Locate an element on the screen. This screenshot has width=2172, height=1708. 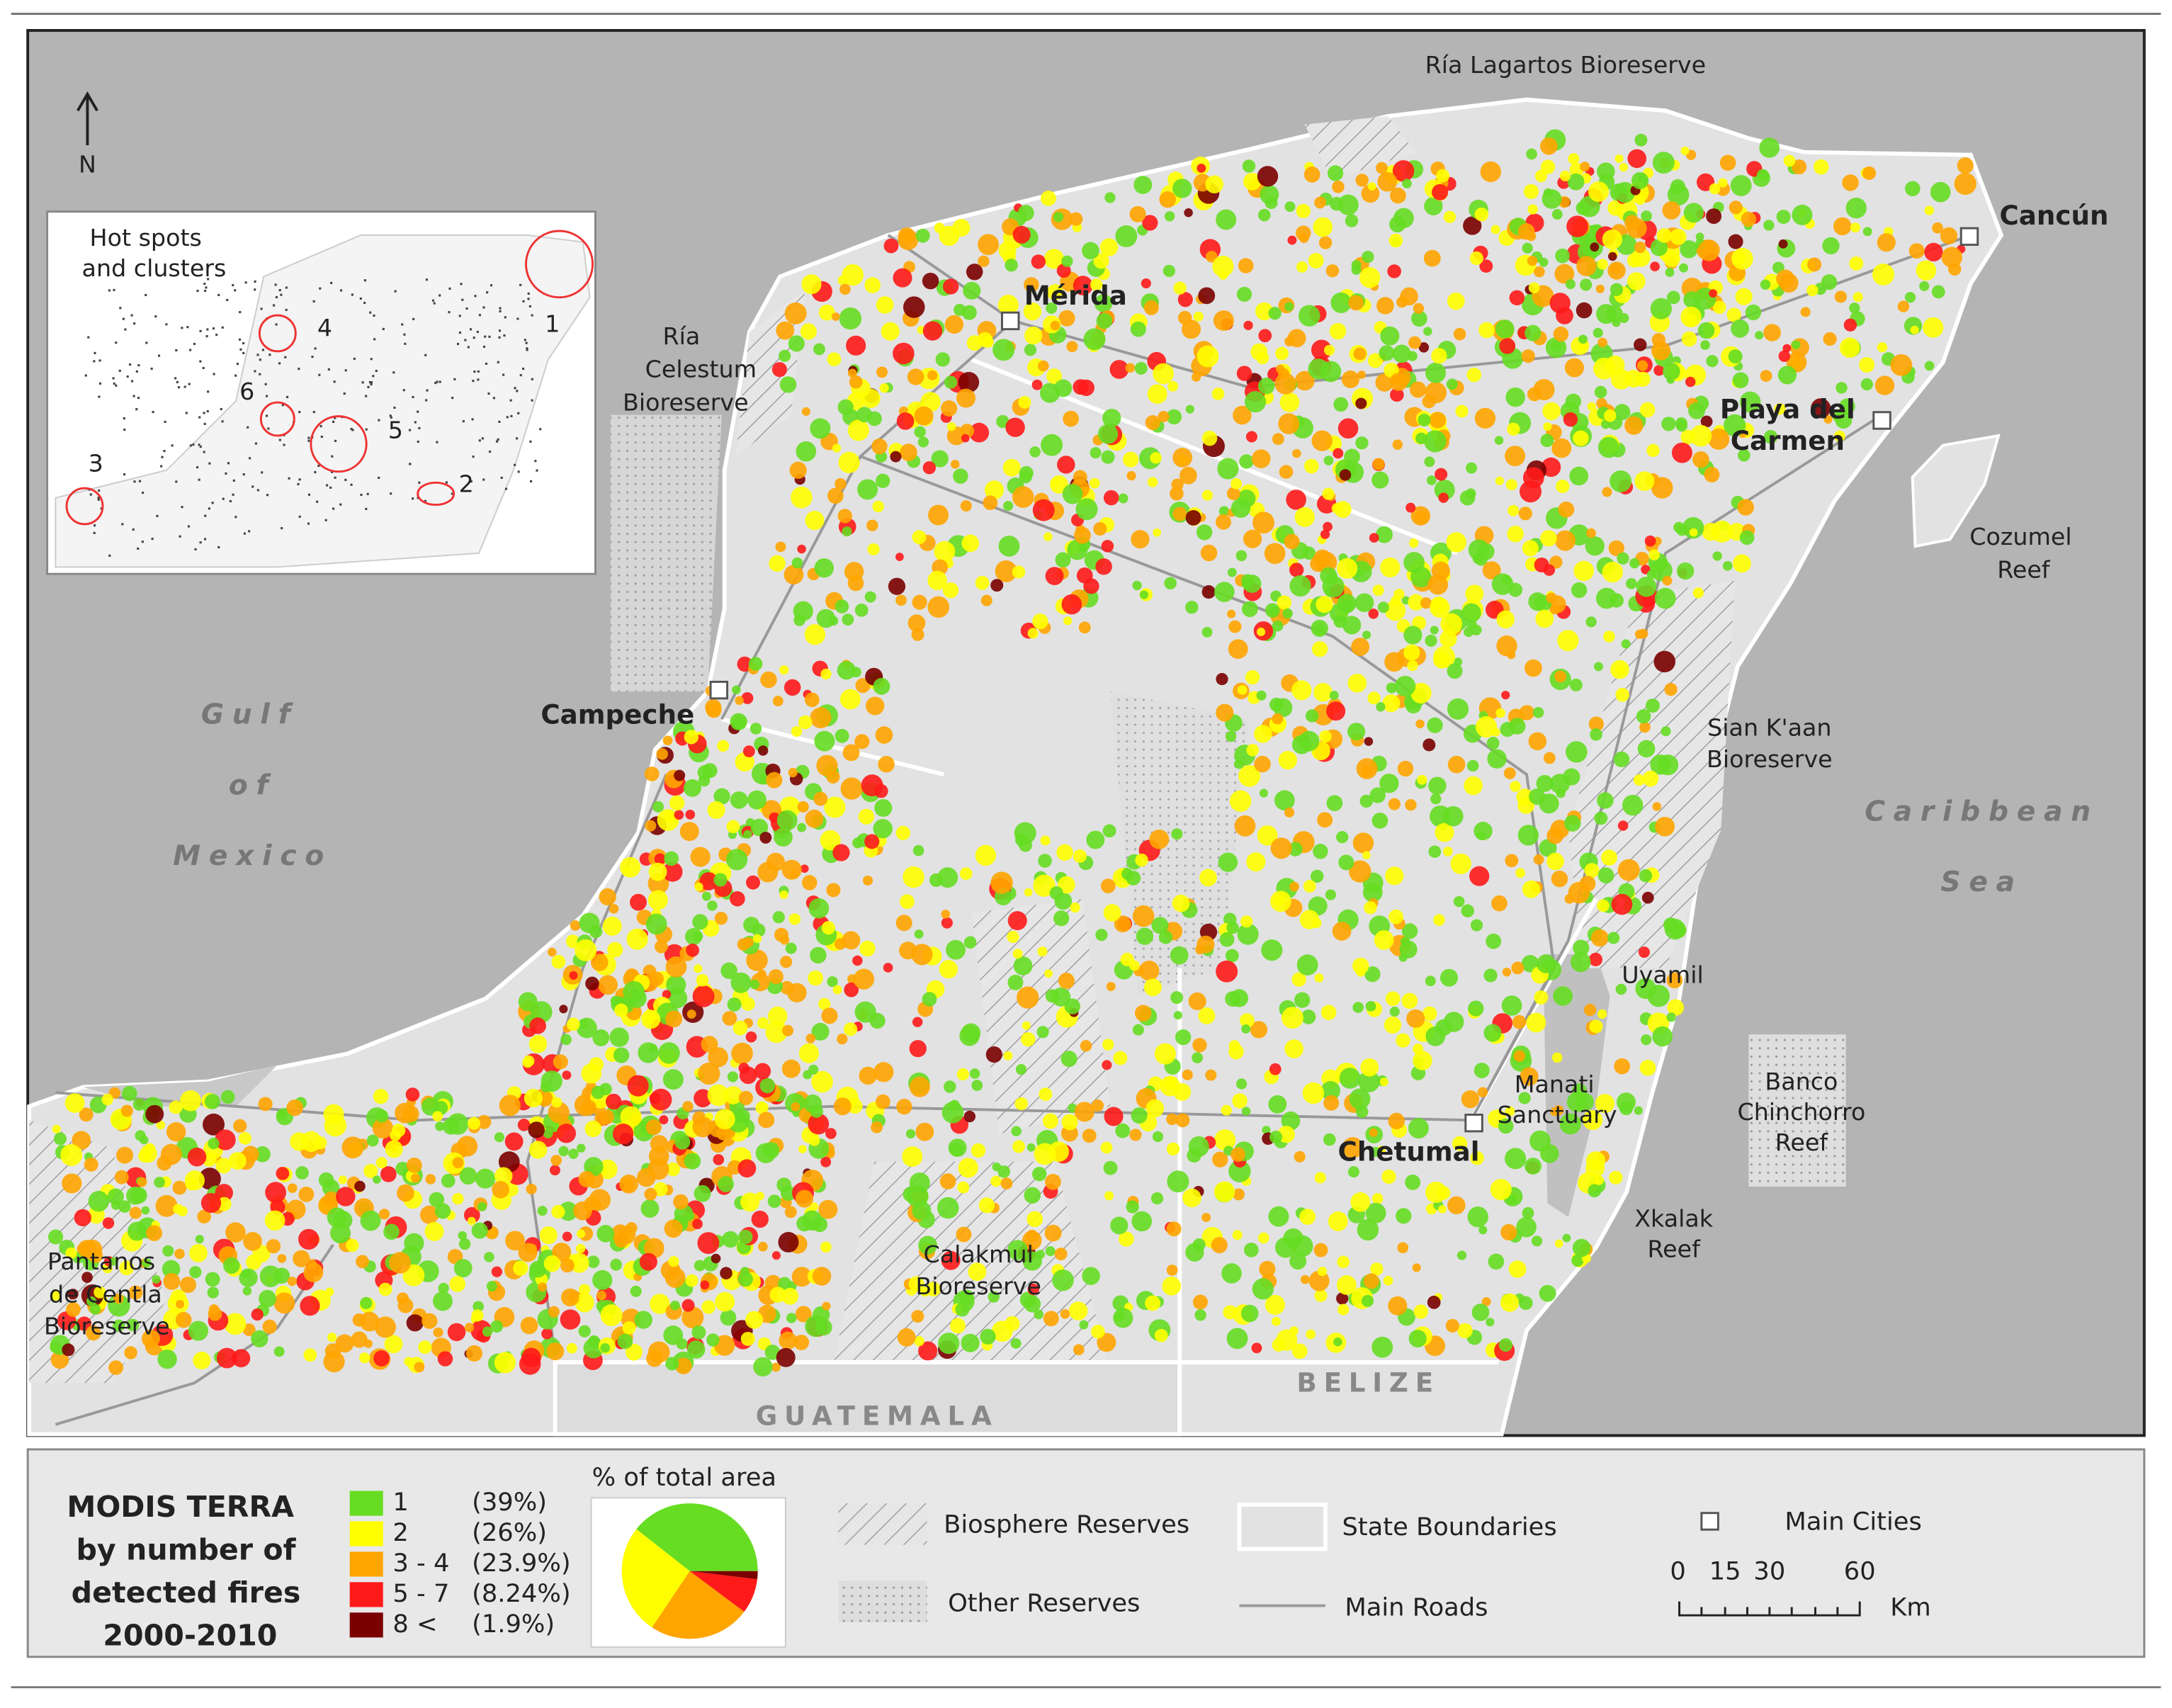
label: 5 is located at coordinates (395, 430).